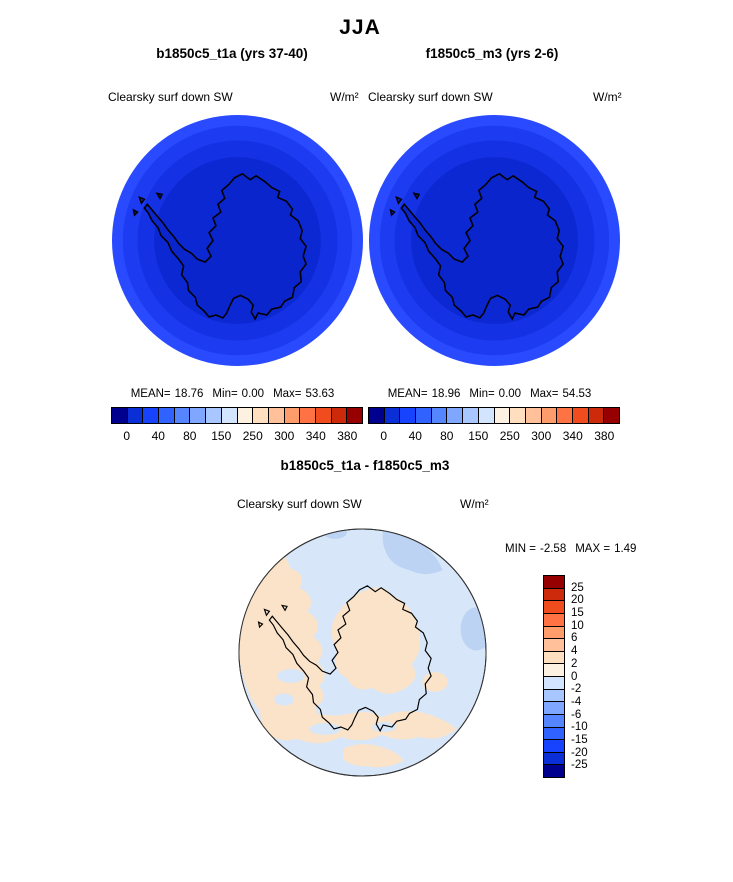  I want to click on max-value: 53.63, so click(320, 394).